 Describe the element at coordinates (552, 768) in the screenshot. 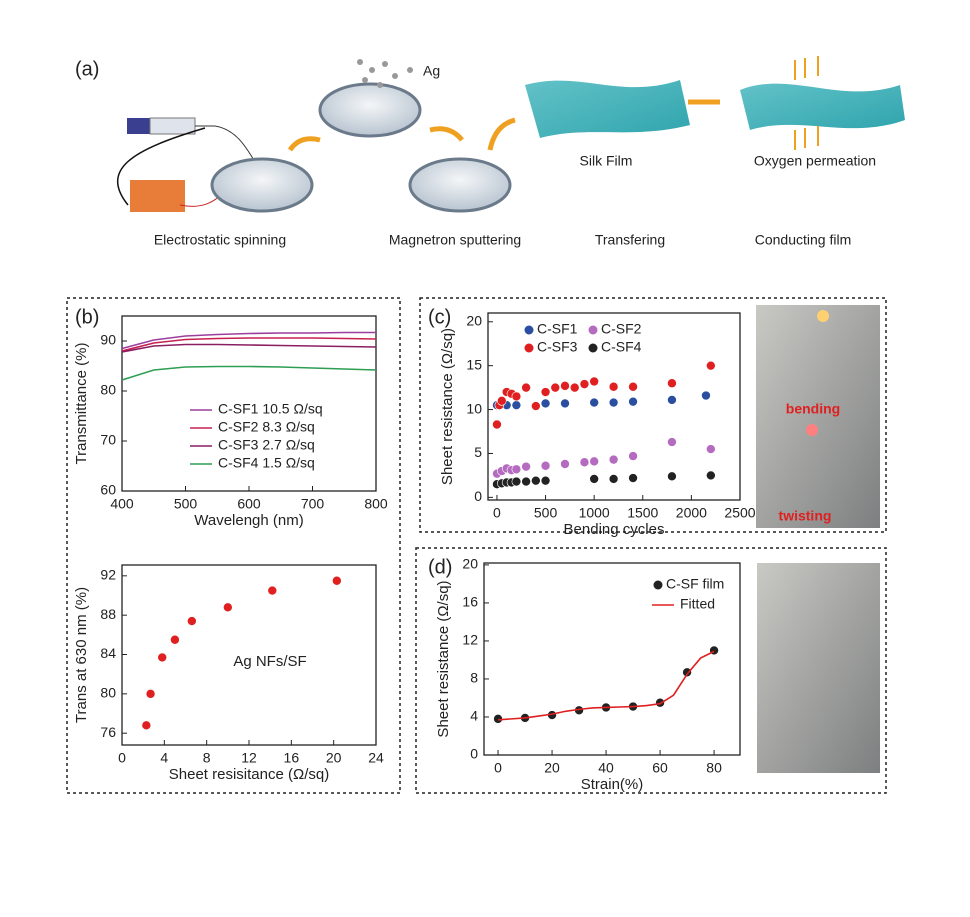

I see `x-tick-label: 20` at that location.